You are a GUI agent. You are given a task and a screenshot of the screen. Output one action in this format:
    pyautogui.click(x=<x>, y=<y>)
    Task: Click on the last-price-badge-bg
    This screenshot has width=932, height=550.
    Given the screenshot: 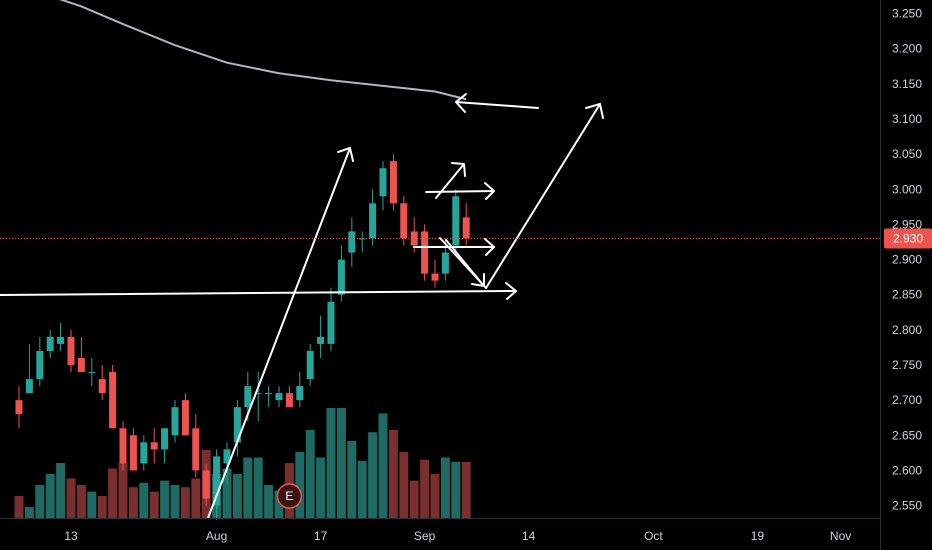 What is the action you would take?
    pyautogui.click(x=908, y=238)
    